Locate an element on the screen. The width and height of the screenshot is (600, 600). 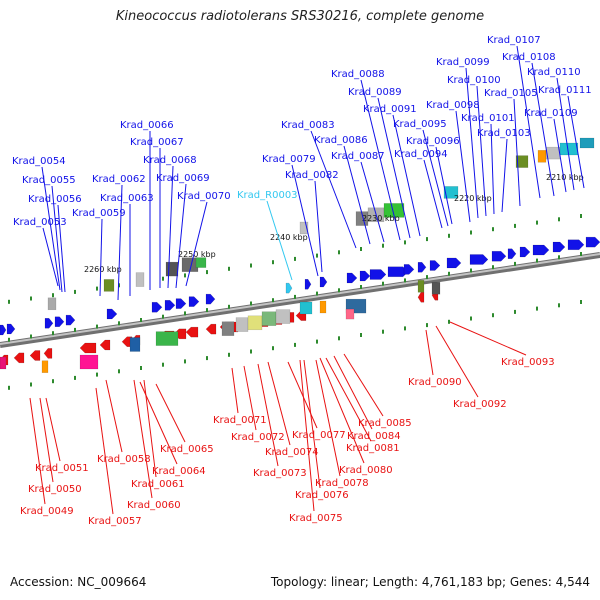
scale-label: 2230 kbp is located at coordinates (381, 218).